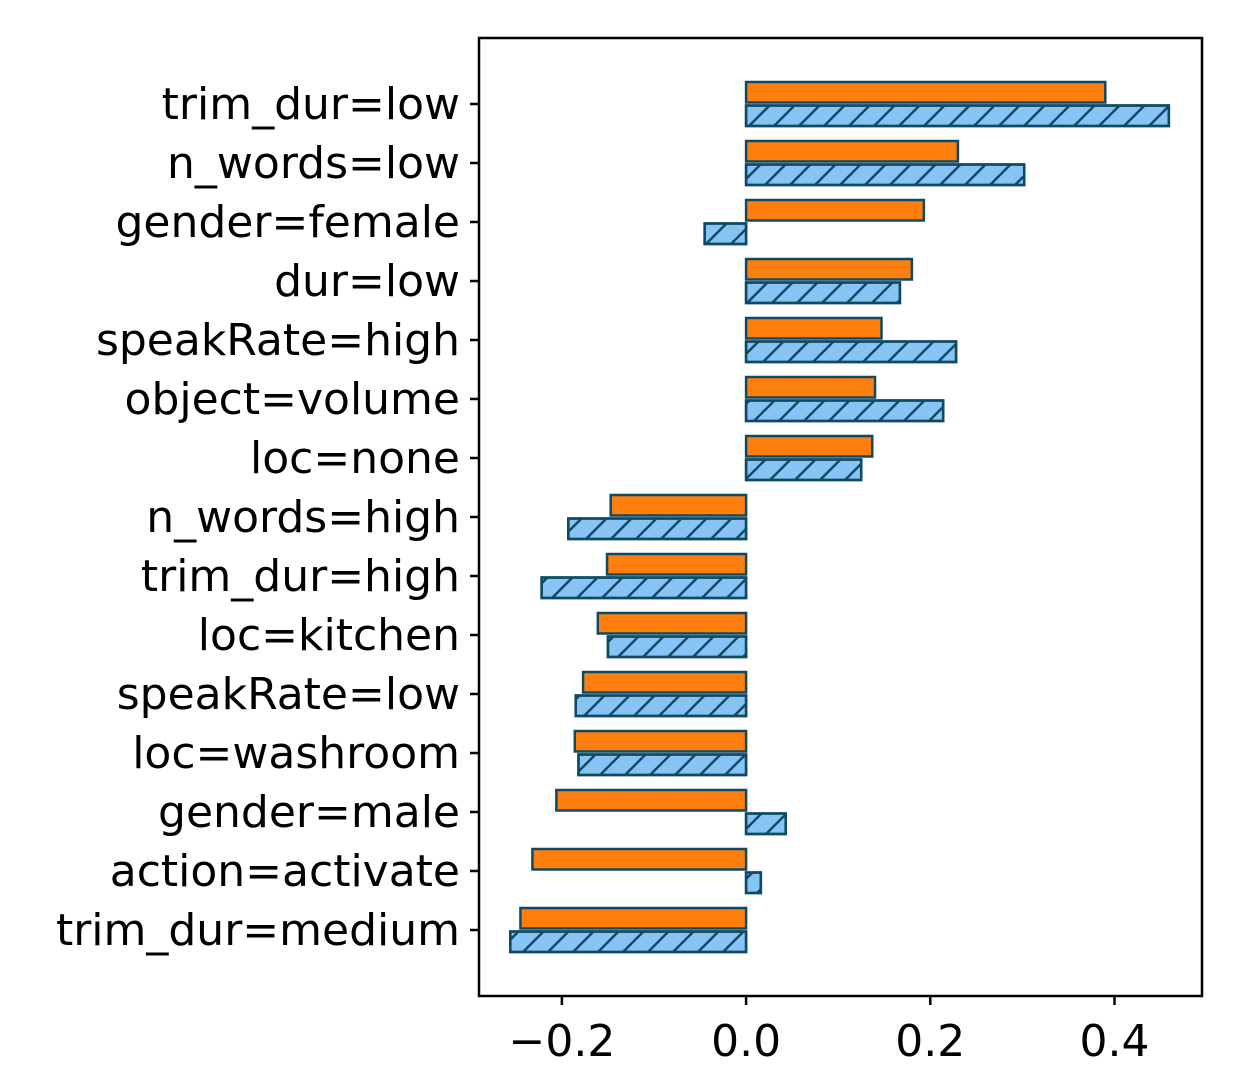  What do you see at coordinates (1115, 1041) in the screenshot?
I see `x-tick-label: 0.4` at bounding box center [1115, 1041].